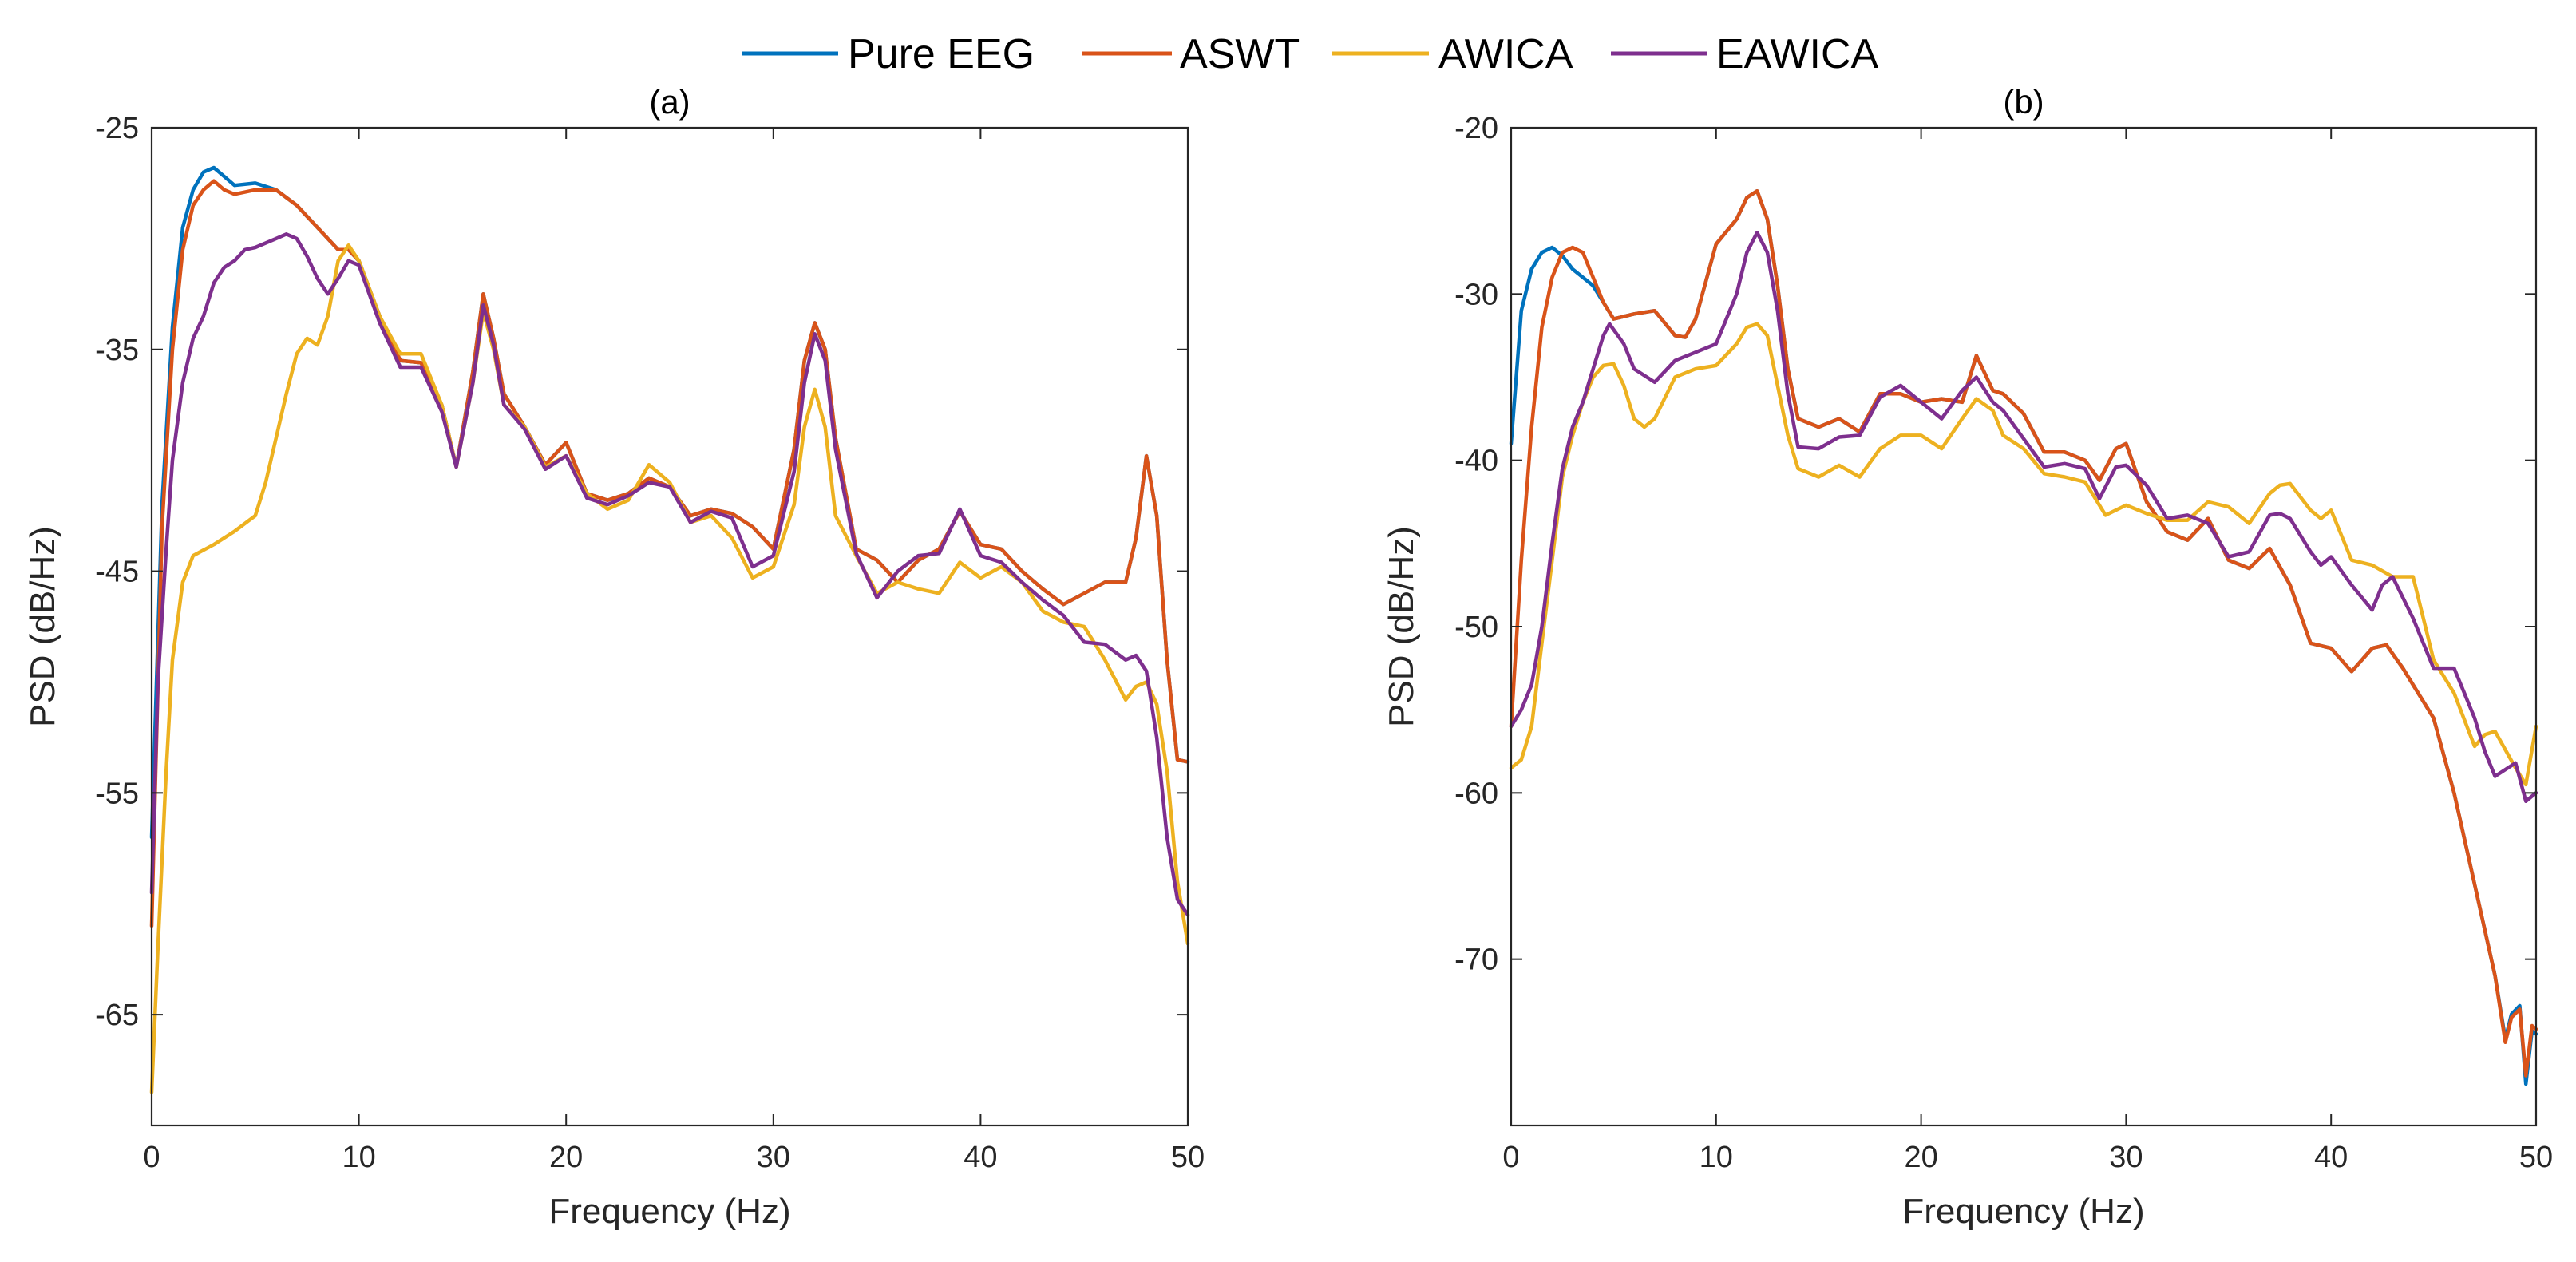  Describe the element at coordinates (117, 793) in the screenshot. I see `chart-a-ytick-label: -55` at that location.